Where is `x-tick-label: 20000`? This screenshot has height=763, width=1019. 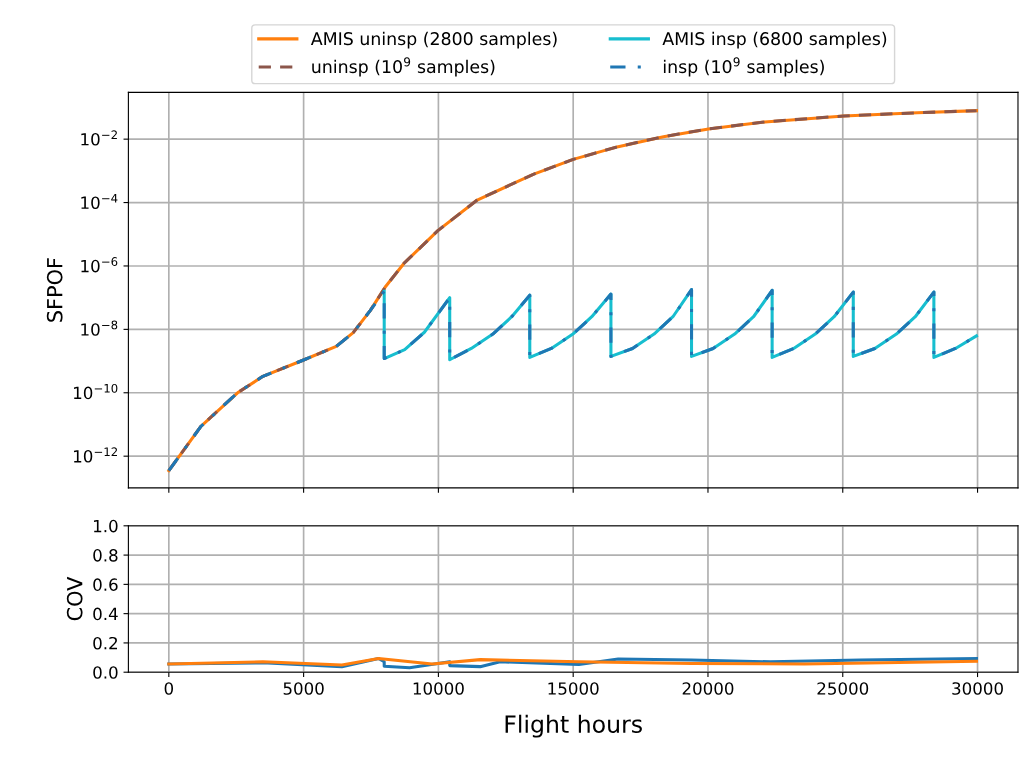
x-tick-label: 20000 is located at coordinates (708, 688).